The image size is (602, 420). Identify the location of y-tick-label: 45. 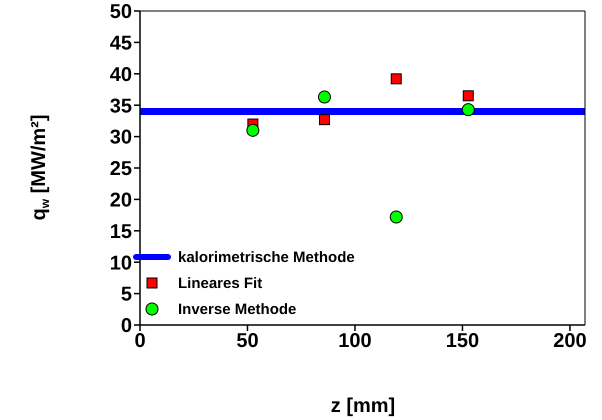
(121, 43).